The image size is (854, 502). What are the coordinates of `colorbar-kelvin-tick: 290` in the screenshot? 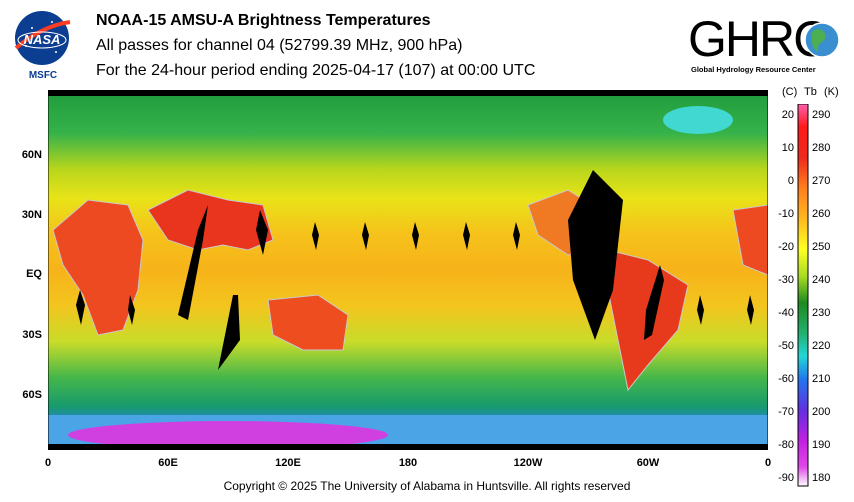 It's located at (821, 115).